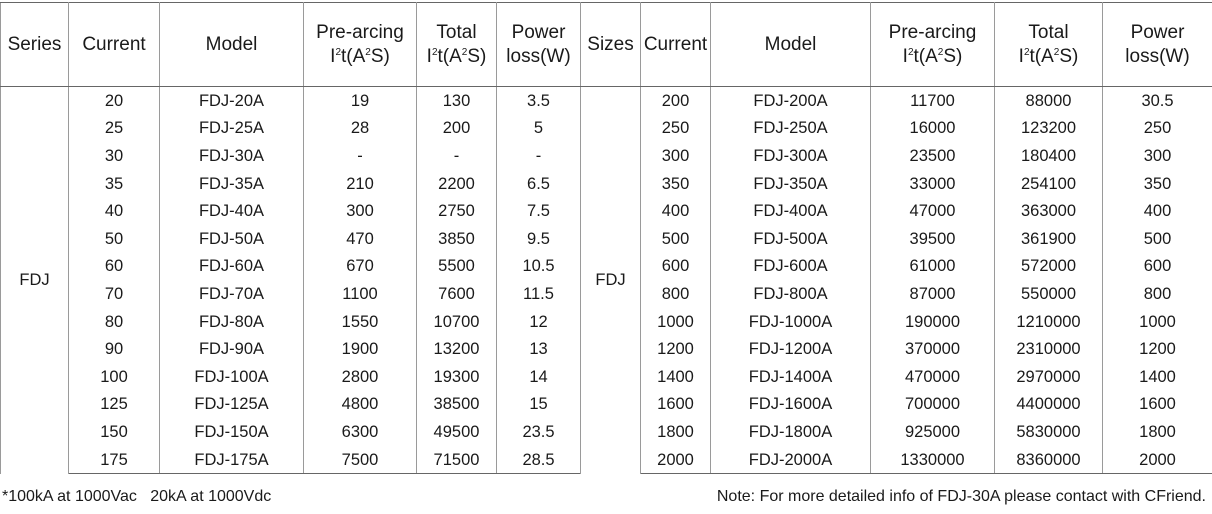 This screenshot has height=514, width=1212. Describe the element at coordinates (932, 238) in the screenshot. I see `prearcing-cell: 39500` at that location.